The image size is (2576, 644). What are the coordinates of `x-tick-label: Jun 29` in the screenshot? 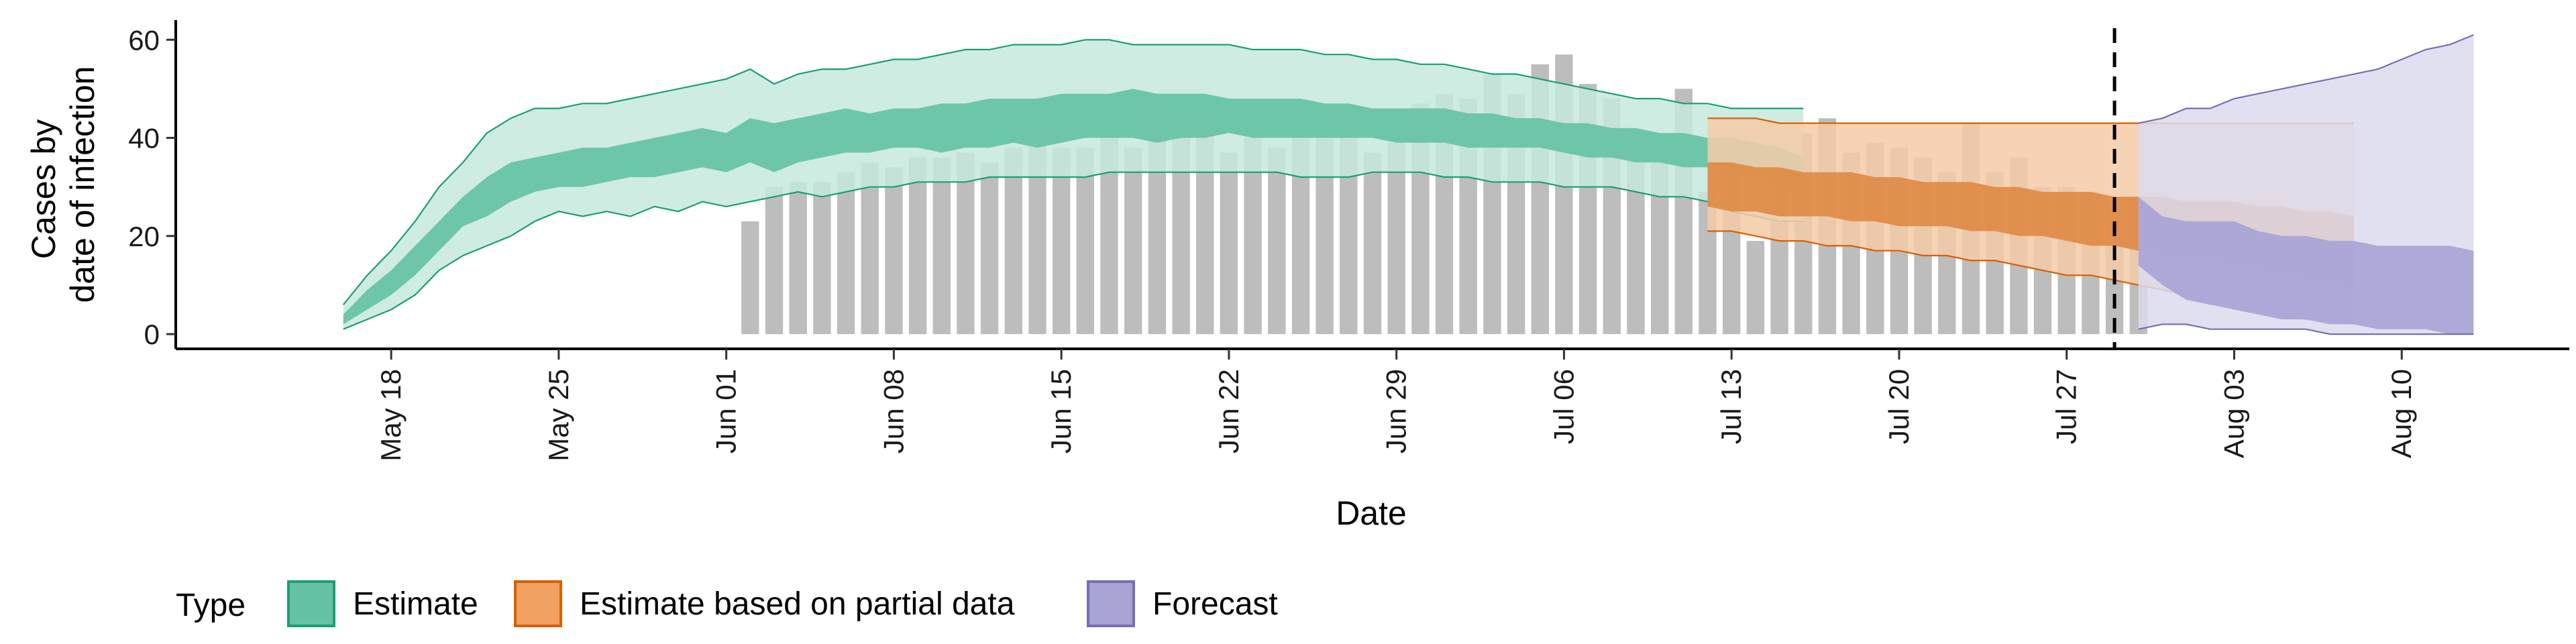 It's located at (1396, 411).